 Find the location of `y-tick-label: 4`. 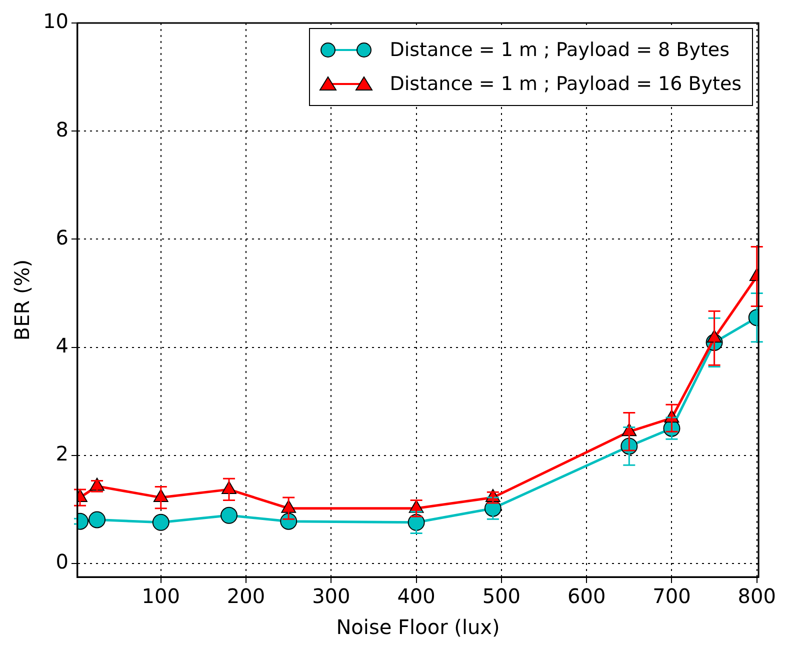

y-tick-label: 4 is located at coordinates (62, 345).